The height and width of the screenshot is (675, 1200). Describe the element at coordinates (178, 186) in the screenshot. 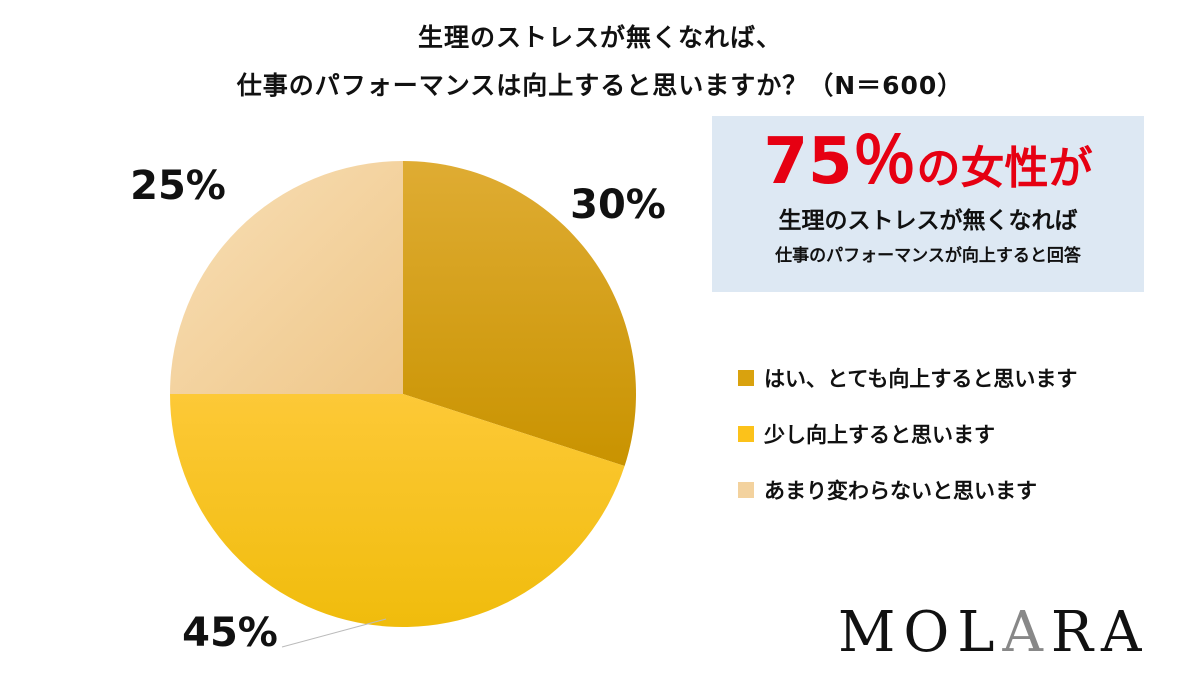

I see `slice-percent-label: 25%` at that location.